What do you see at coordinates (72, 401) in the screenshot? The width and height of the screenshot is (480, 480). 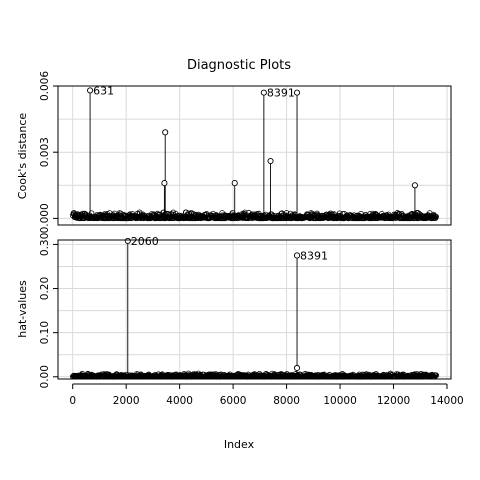 I see `x-tick-label: 0` at bounding box center [72, 401].